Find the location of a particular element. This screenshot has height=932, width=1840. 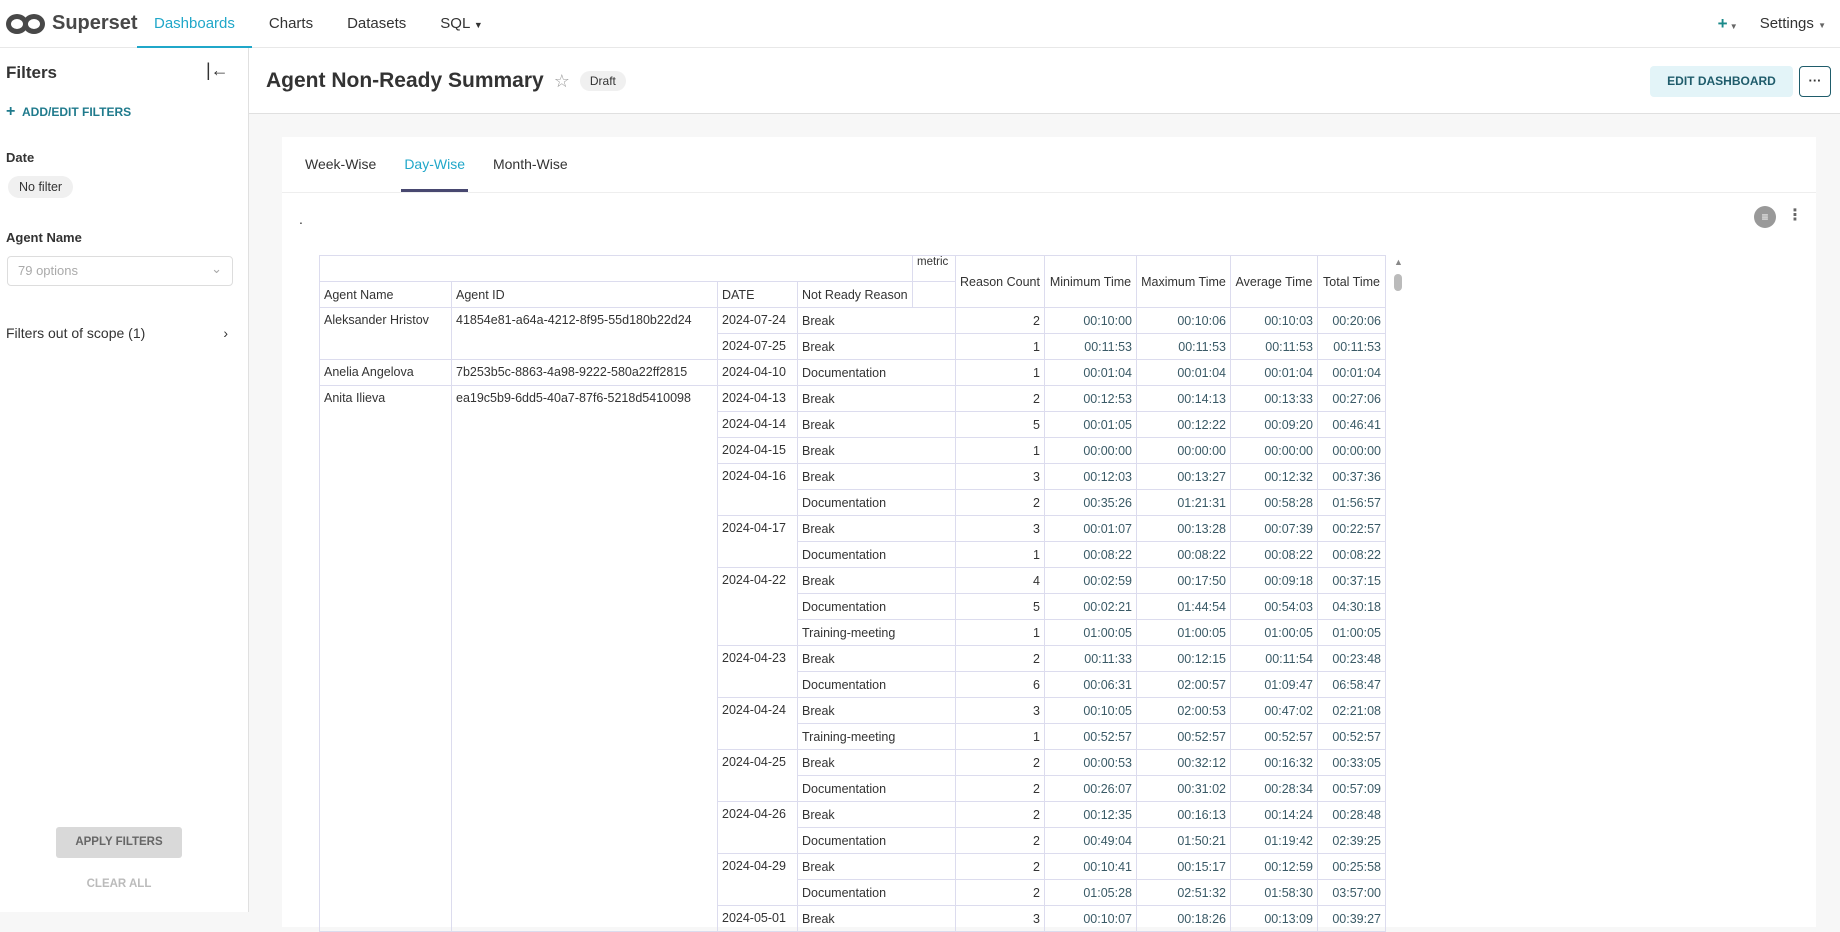

average-time-cell: 00:12:32 is located at coordinates (1274, 476).